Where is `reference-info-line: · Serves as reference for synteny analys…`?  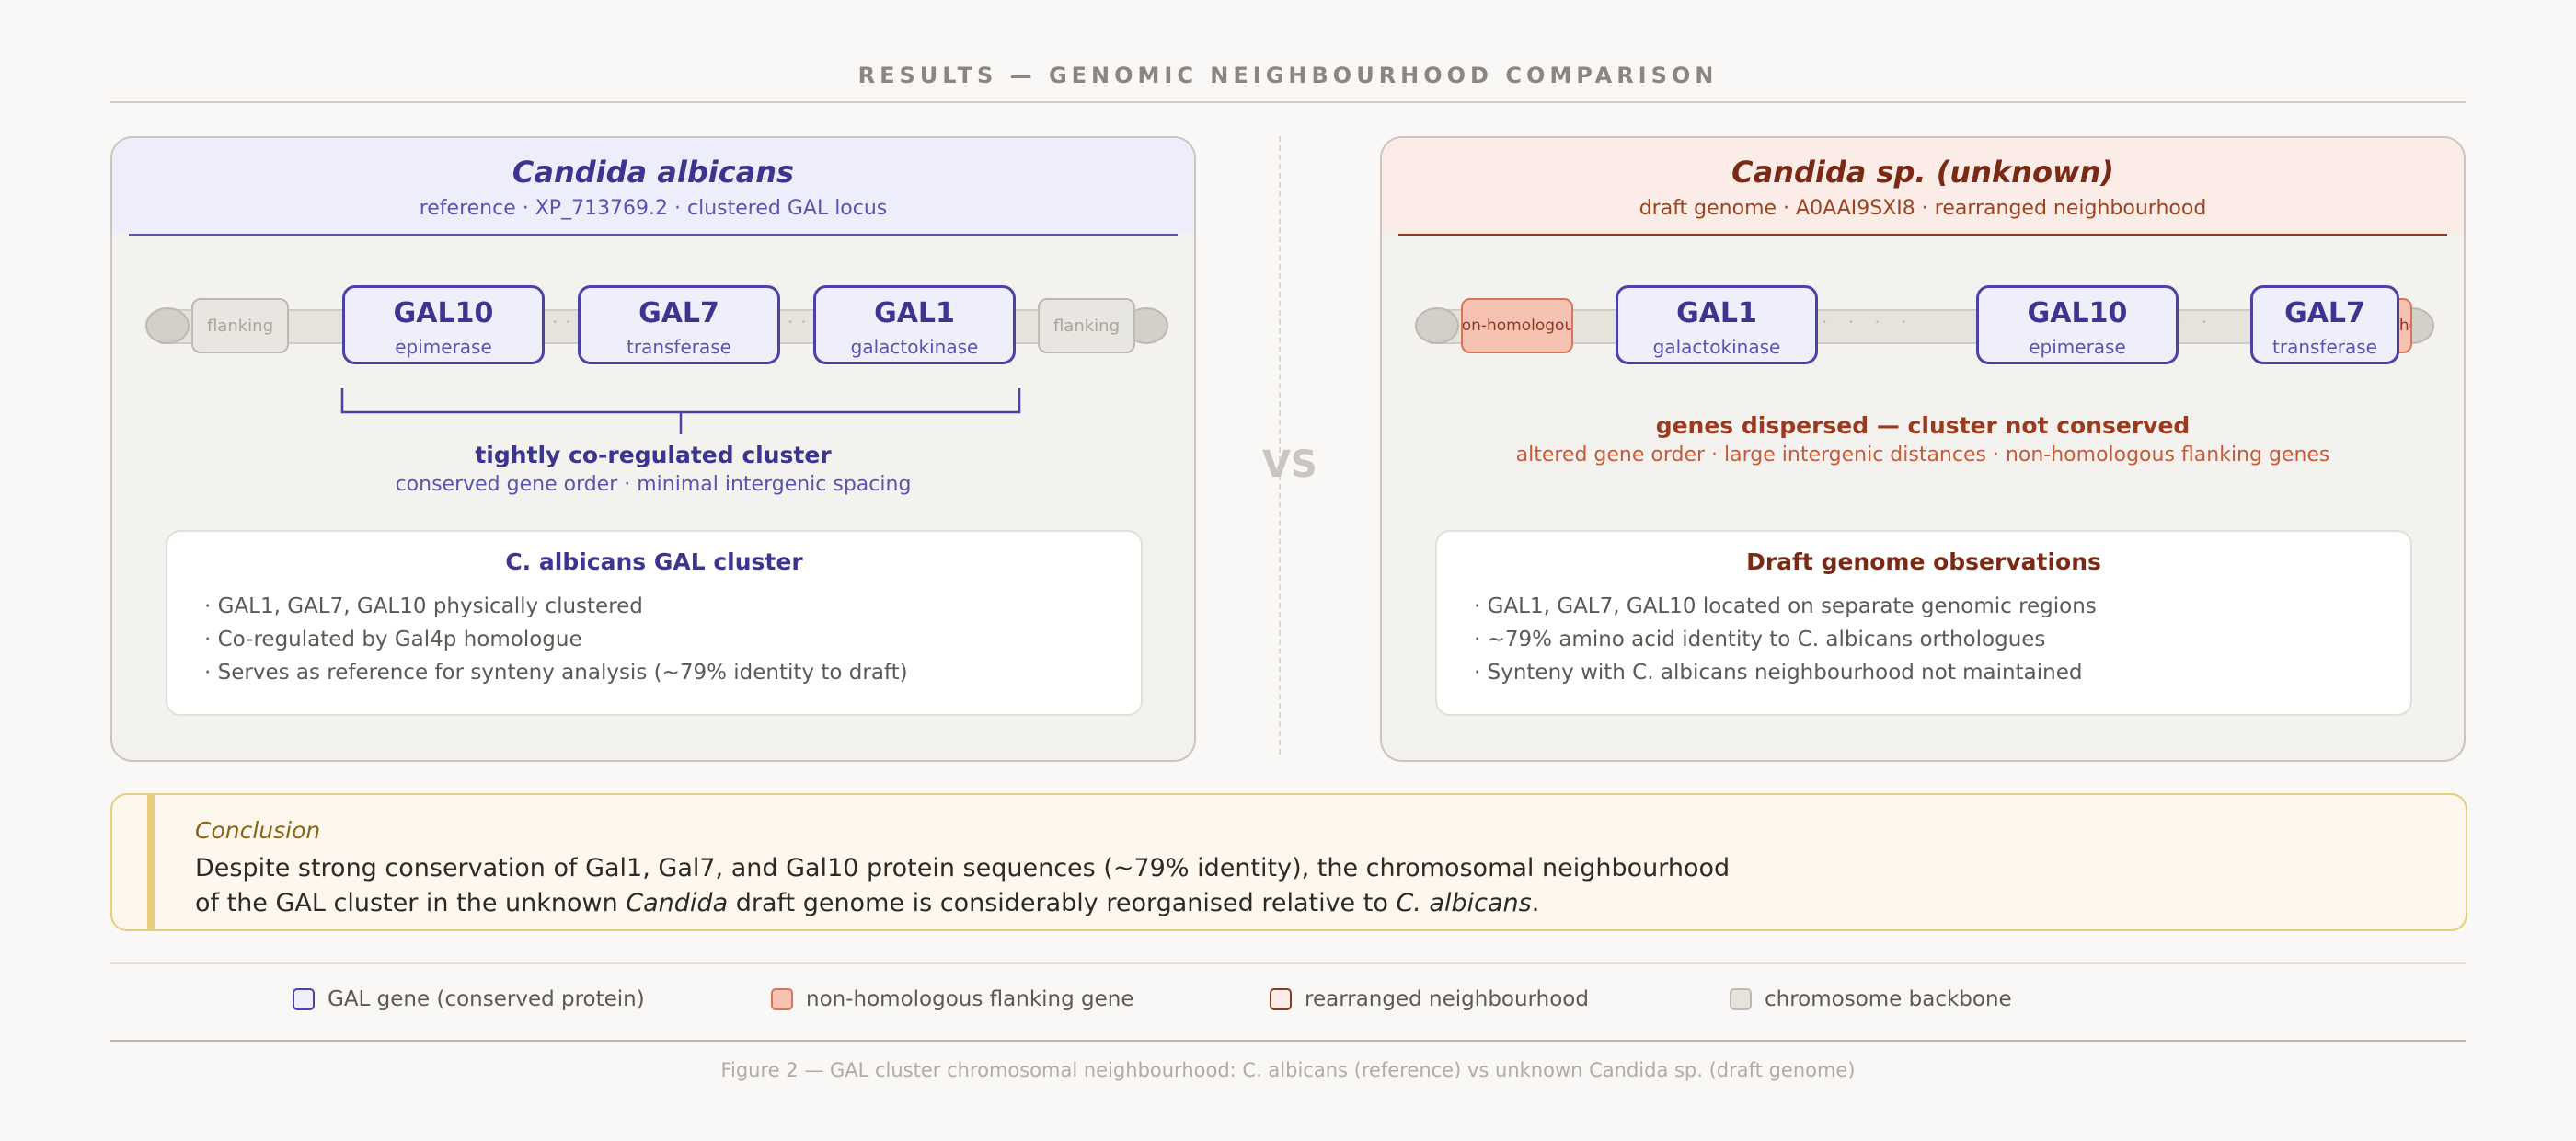 reference-info-line: · Serves as reference for synteny analys… is located at coordinates (556, 673).